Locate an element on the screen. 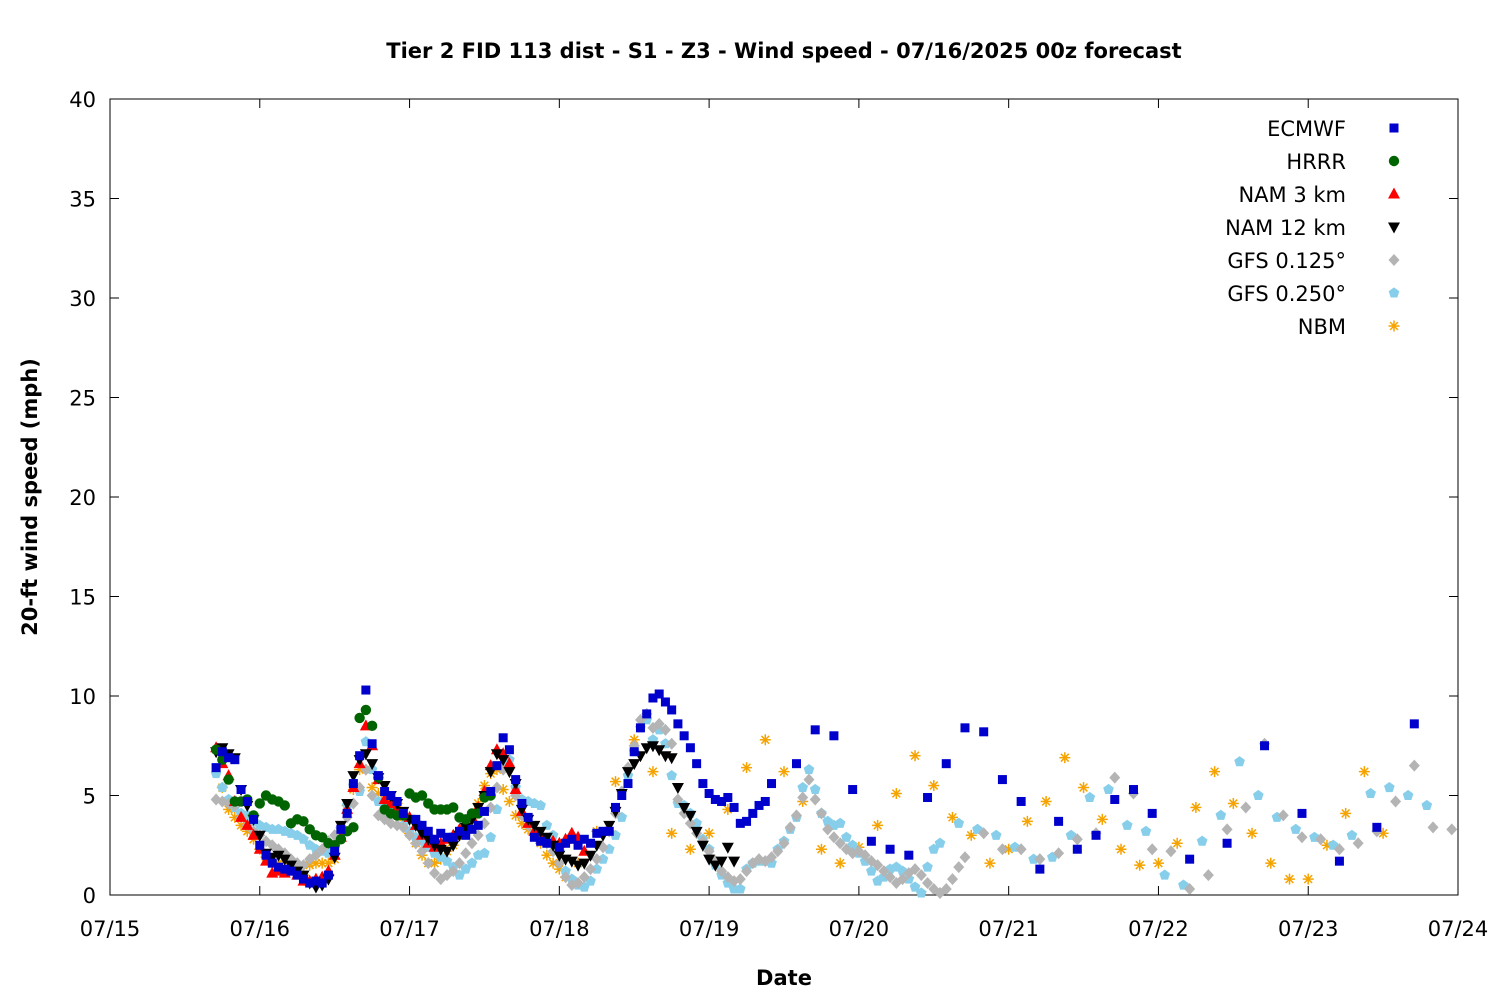  legend-label: NBM is located at coordinates (1322, 327).